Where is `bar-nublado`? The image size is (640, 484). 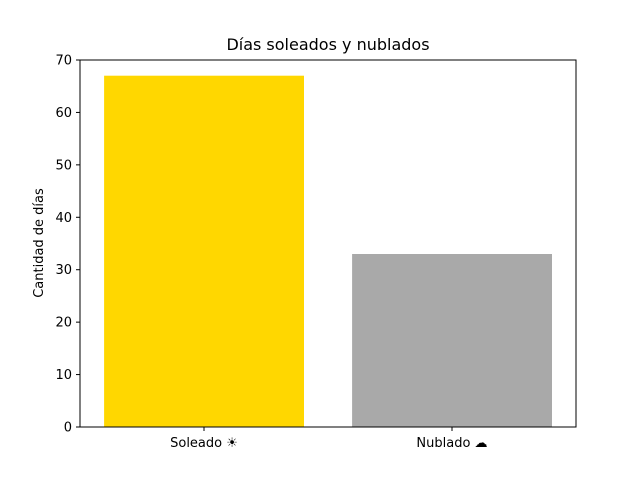 bar-nublado is located at coordinates (452, 340).